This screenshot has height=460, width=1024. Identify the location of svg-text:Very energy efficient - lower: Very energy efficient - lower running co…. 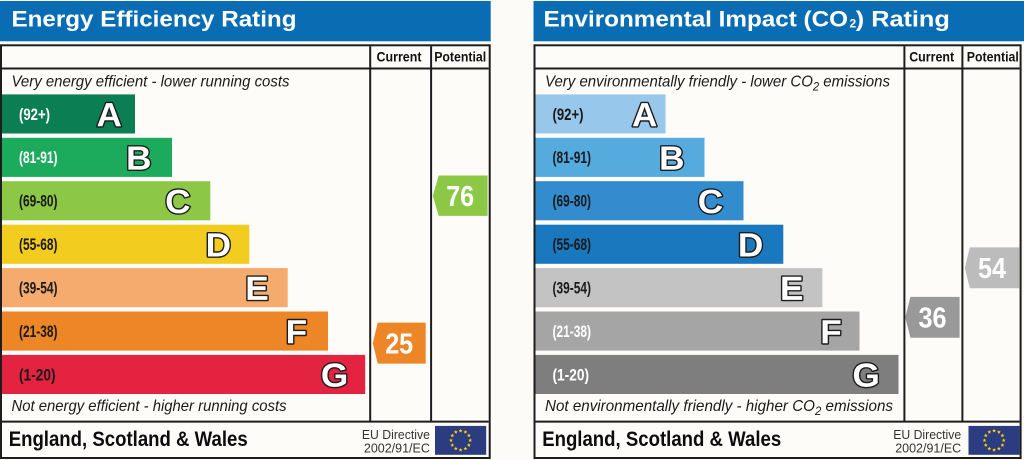
(151, 82).